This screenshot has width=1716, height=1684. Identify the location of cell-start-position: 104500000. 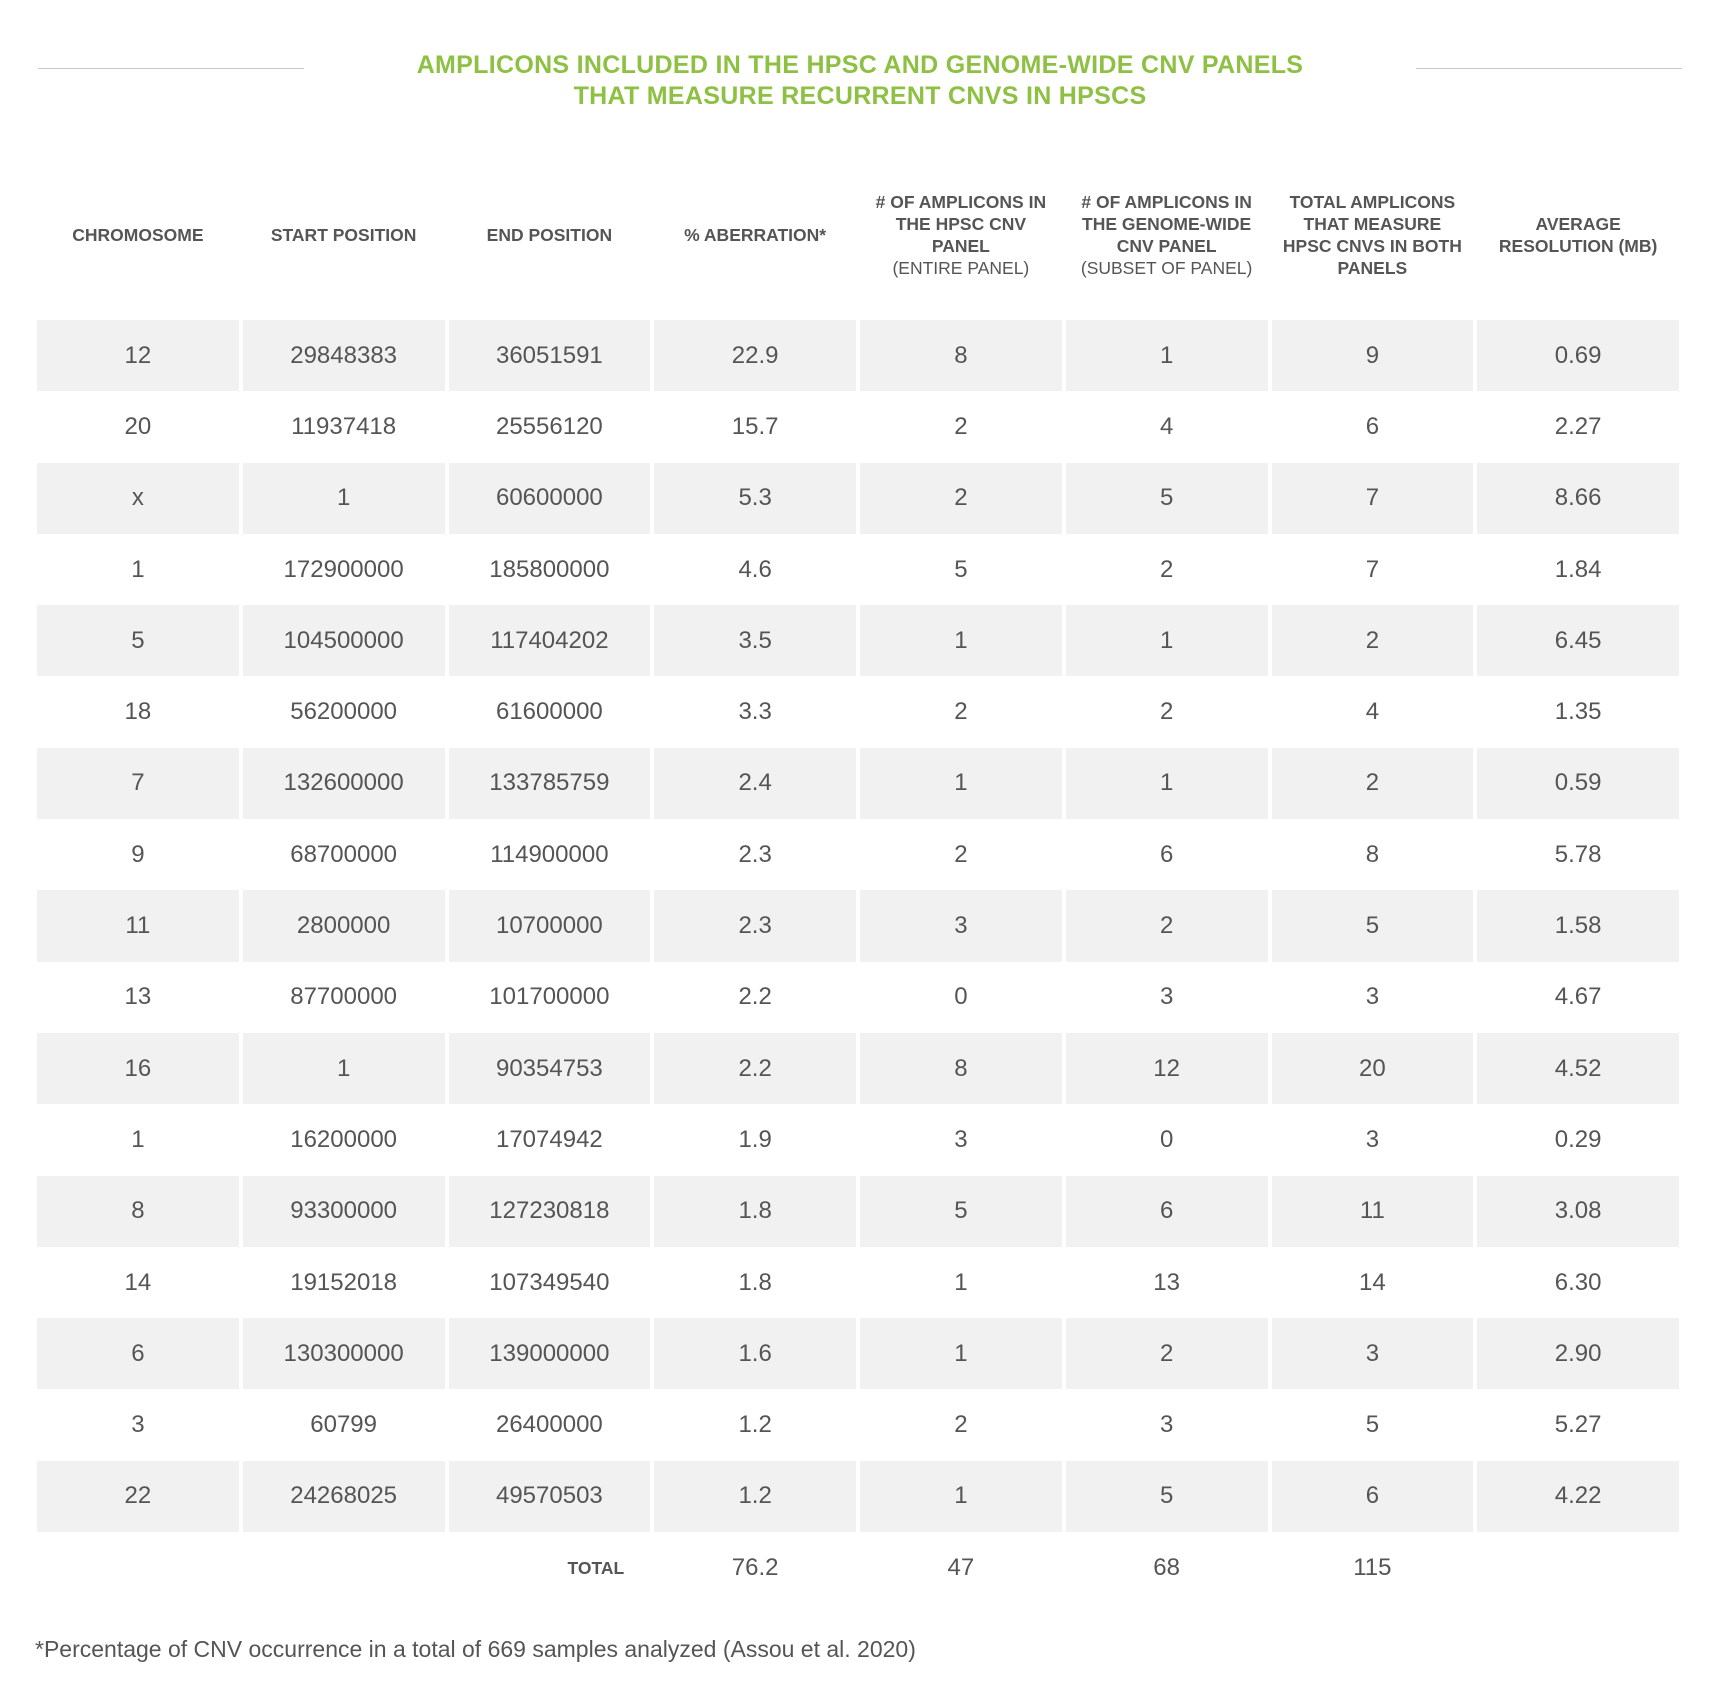
(343, 641).